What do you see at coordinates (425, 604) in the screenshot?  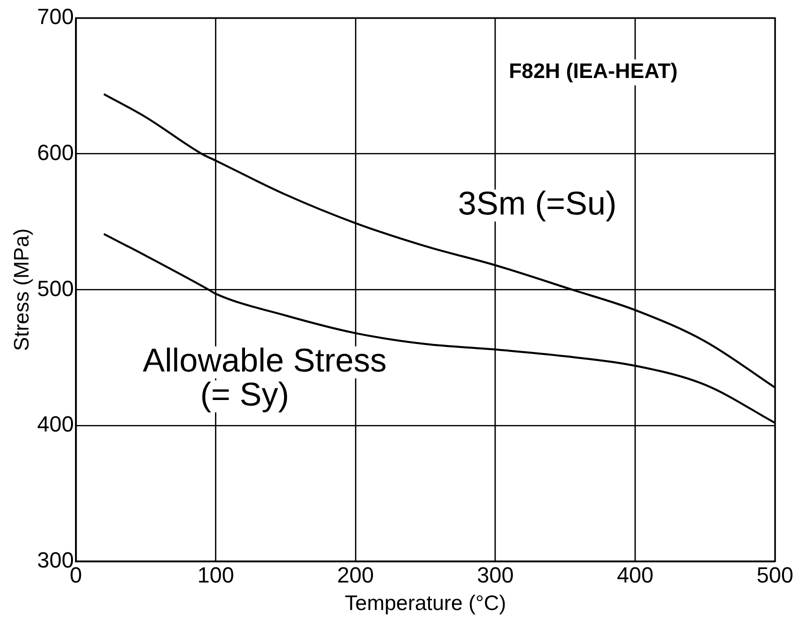 I see `x-axis-title: Temperature (°C)` at bounding box center [425, 604].